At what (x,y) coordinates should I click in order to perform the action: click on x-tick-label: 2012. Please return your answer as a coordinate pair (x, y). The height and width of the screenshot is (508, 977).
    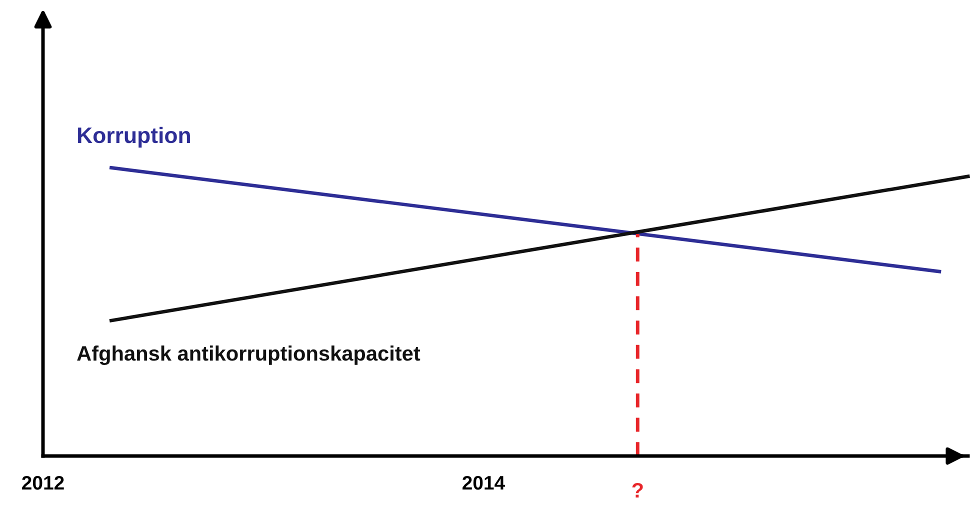
    Looking at the image, I should click on (43, 483).